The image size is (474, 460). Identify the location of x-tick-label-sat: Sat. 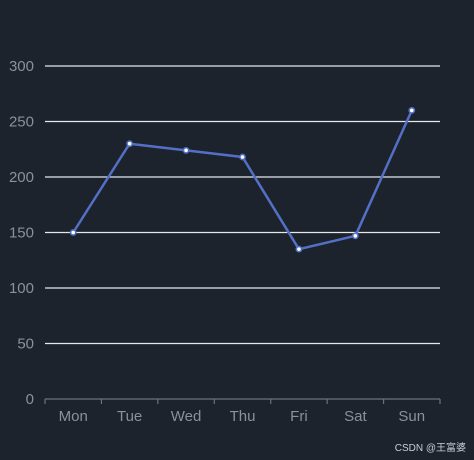
(355, 416).